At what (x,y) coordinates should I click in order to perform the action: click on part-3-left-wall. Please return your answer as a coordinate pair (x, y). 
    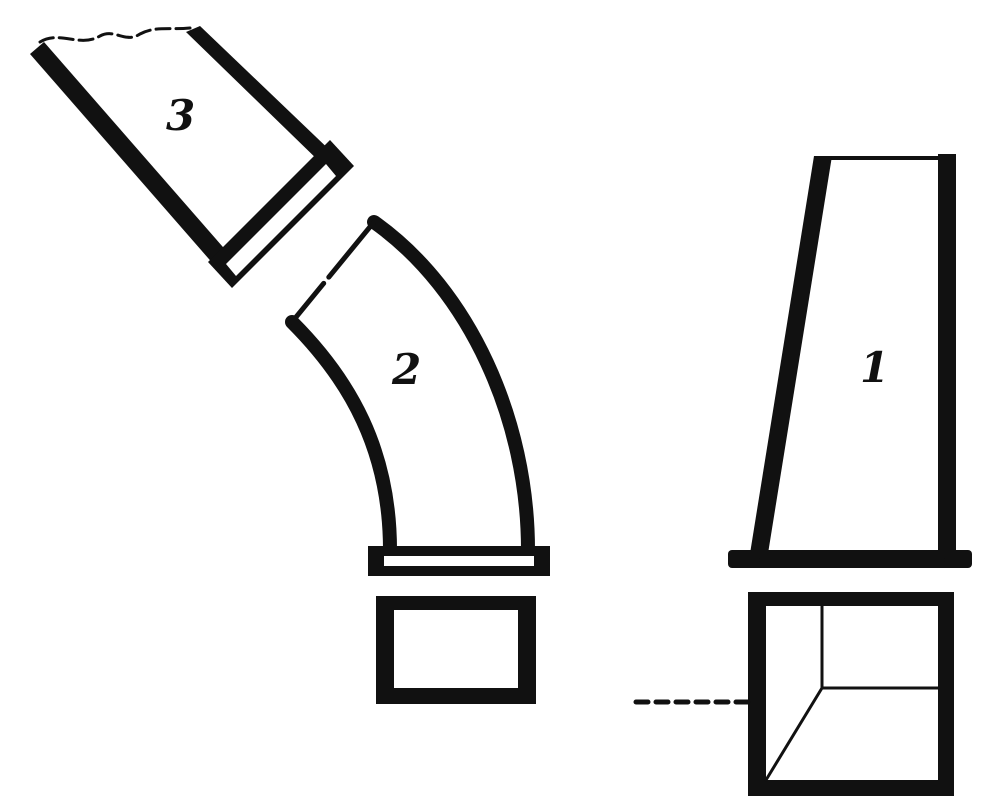
    Looking at the image, I should click on (133, 158).